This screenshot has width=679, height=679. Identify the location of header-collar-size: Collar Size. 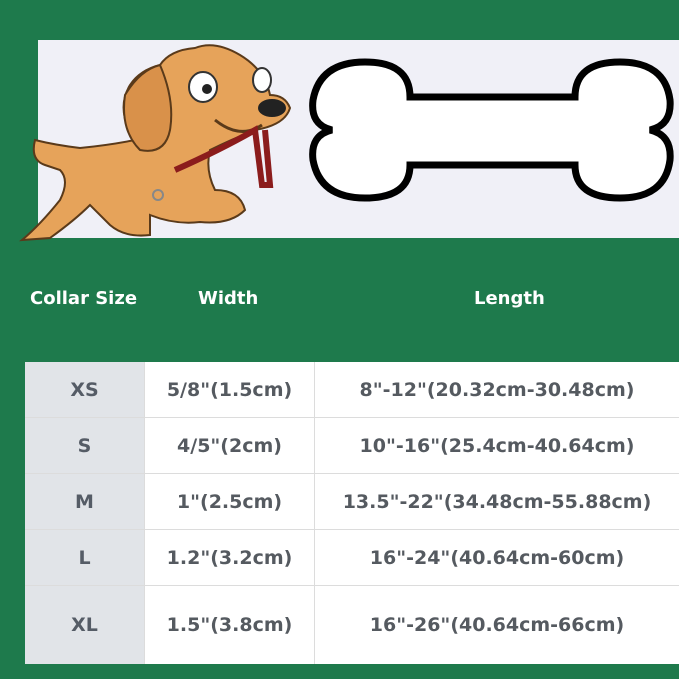
(84, 298).